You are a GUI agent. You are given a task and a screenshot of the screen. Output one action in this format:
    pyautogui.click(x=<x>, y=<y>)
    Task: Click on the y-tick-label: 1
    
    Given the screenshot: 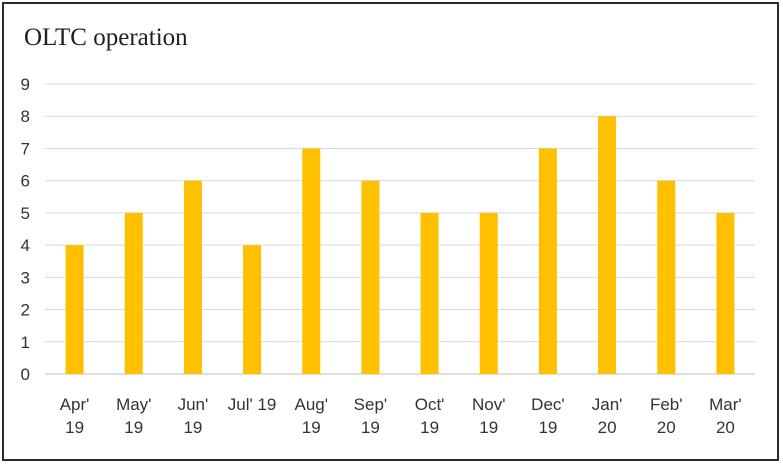 What is the action you would take?
    pyautogui.click(x=25, y=342)
    